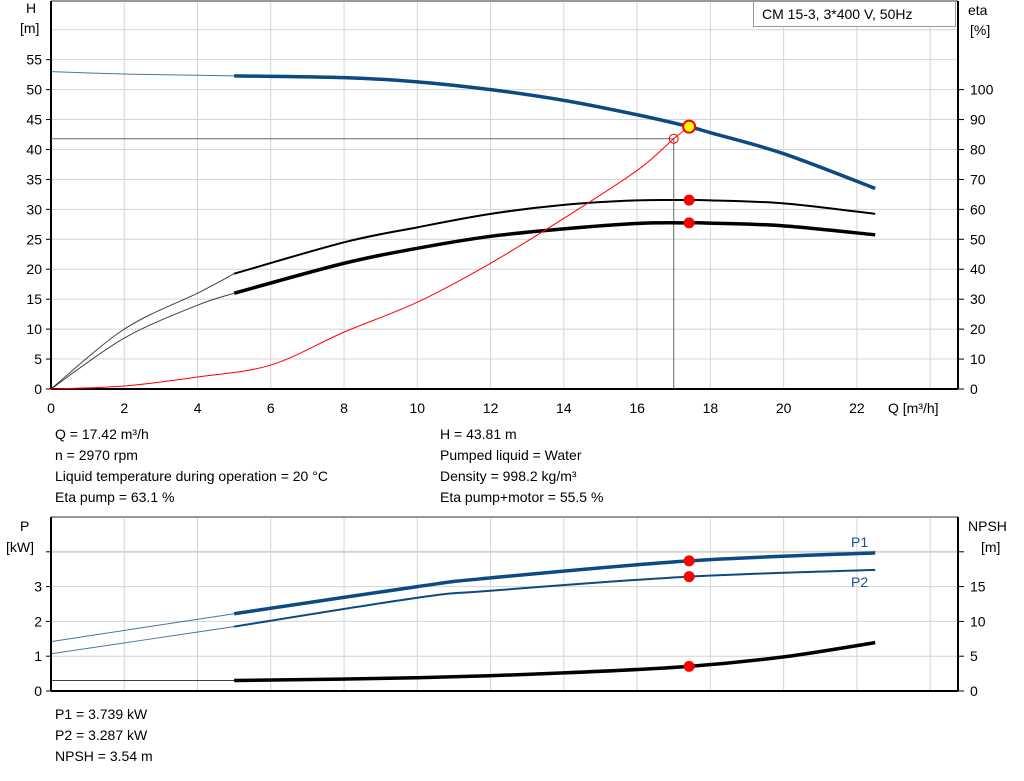  Describe the element at coordinates (711, 408) in the screenshot. I see `x-tick-label: 18` at that location.